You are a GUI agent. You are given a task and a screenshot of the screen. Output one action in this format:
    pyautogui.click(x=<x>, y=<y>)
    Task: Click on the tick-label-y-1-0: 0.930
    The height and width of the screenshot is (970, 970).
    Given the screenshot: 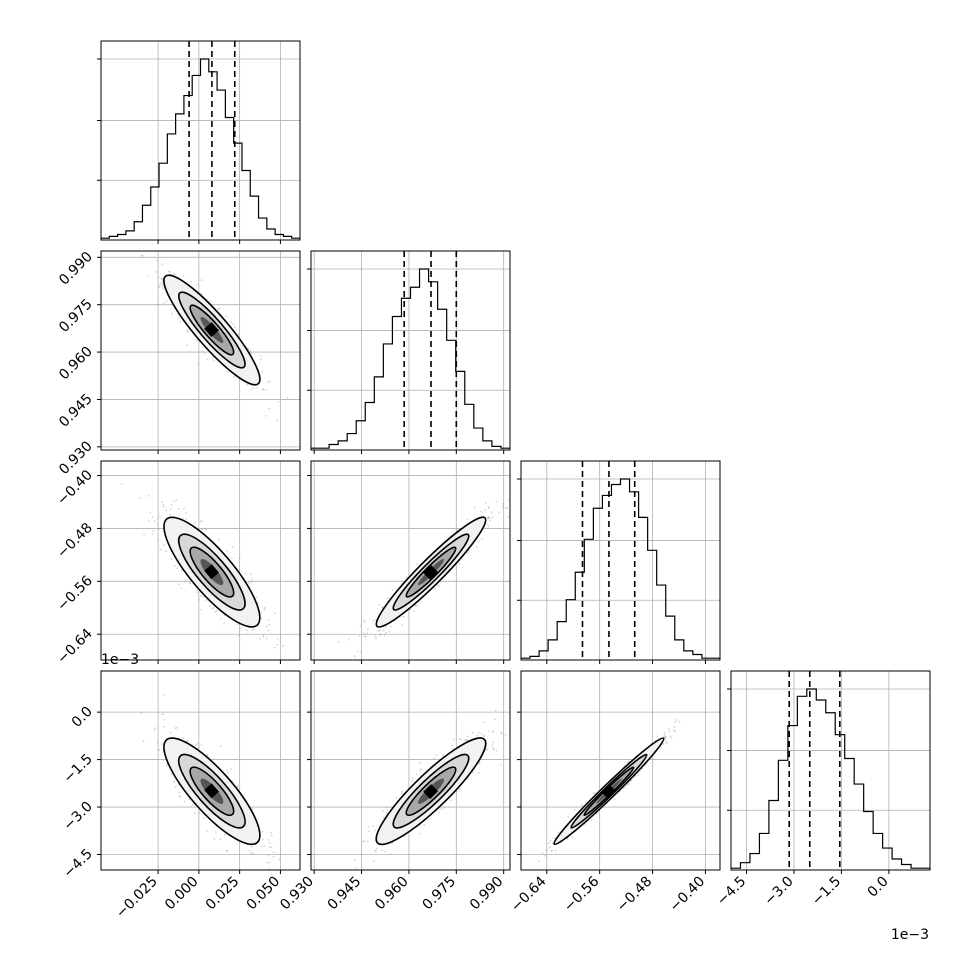 What is the action you would take?
    pyautogui.click(x=76, y=458)
    